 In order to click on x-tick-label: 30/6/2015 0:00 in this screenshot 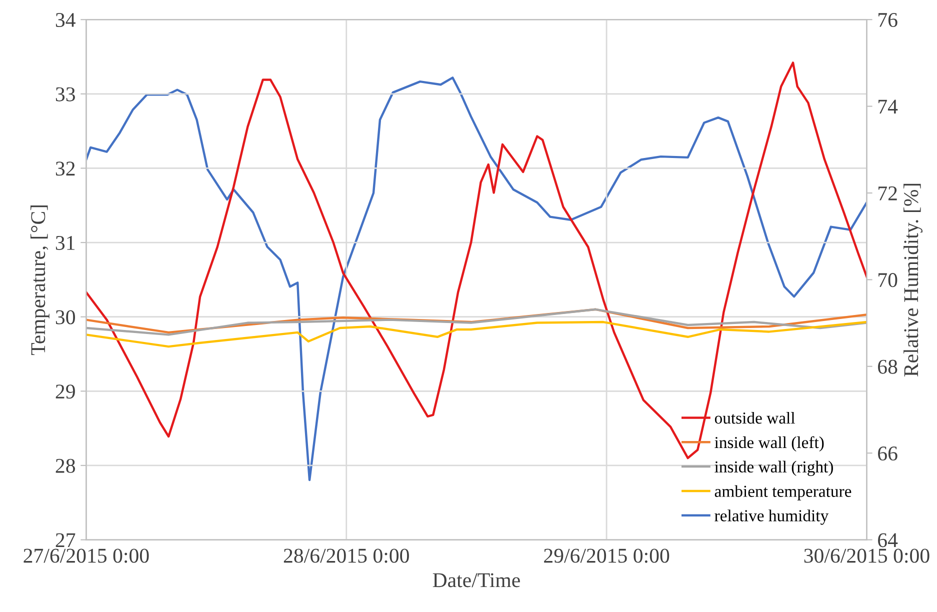, I will do `click(867, 555)`.